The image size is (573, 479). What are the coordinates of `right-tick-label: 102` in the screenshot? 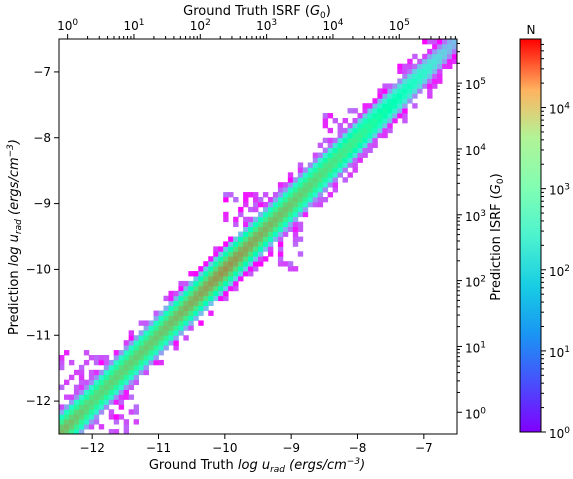 It's located at (475, 282).